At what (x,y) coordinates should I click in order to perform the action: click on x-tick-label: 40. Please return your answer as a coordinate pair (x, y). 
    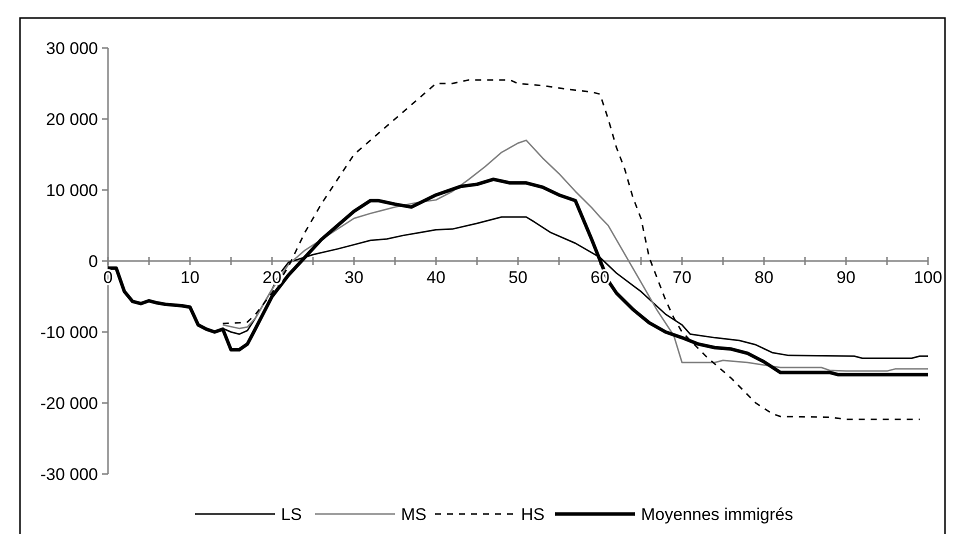
    Looking at the image, I should click on (436, 277).